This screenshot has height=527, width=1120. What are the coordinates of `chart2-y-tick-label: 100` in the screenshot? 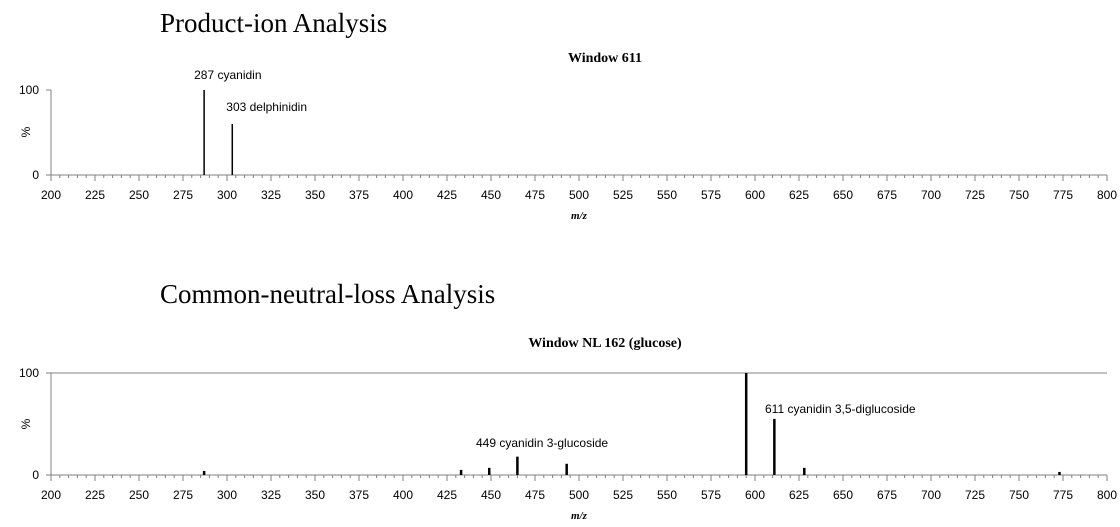 It's located at (29, 373).